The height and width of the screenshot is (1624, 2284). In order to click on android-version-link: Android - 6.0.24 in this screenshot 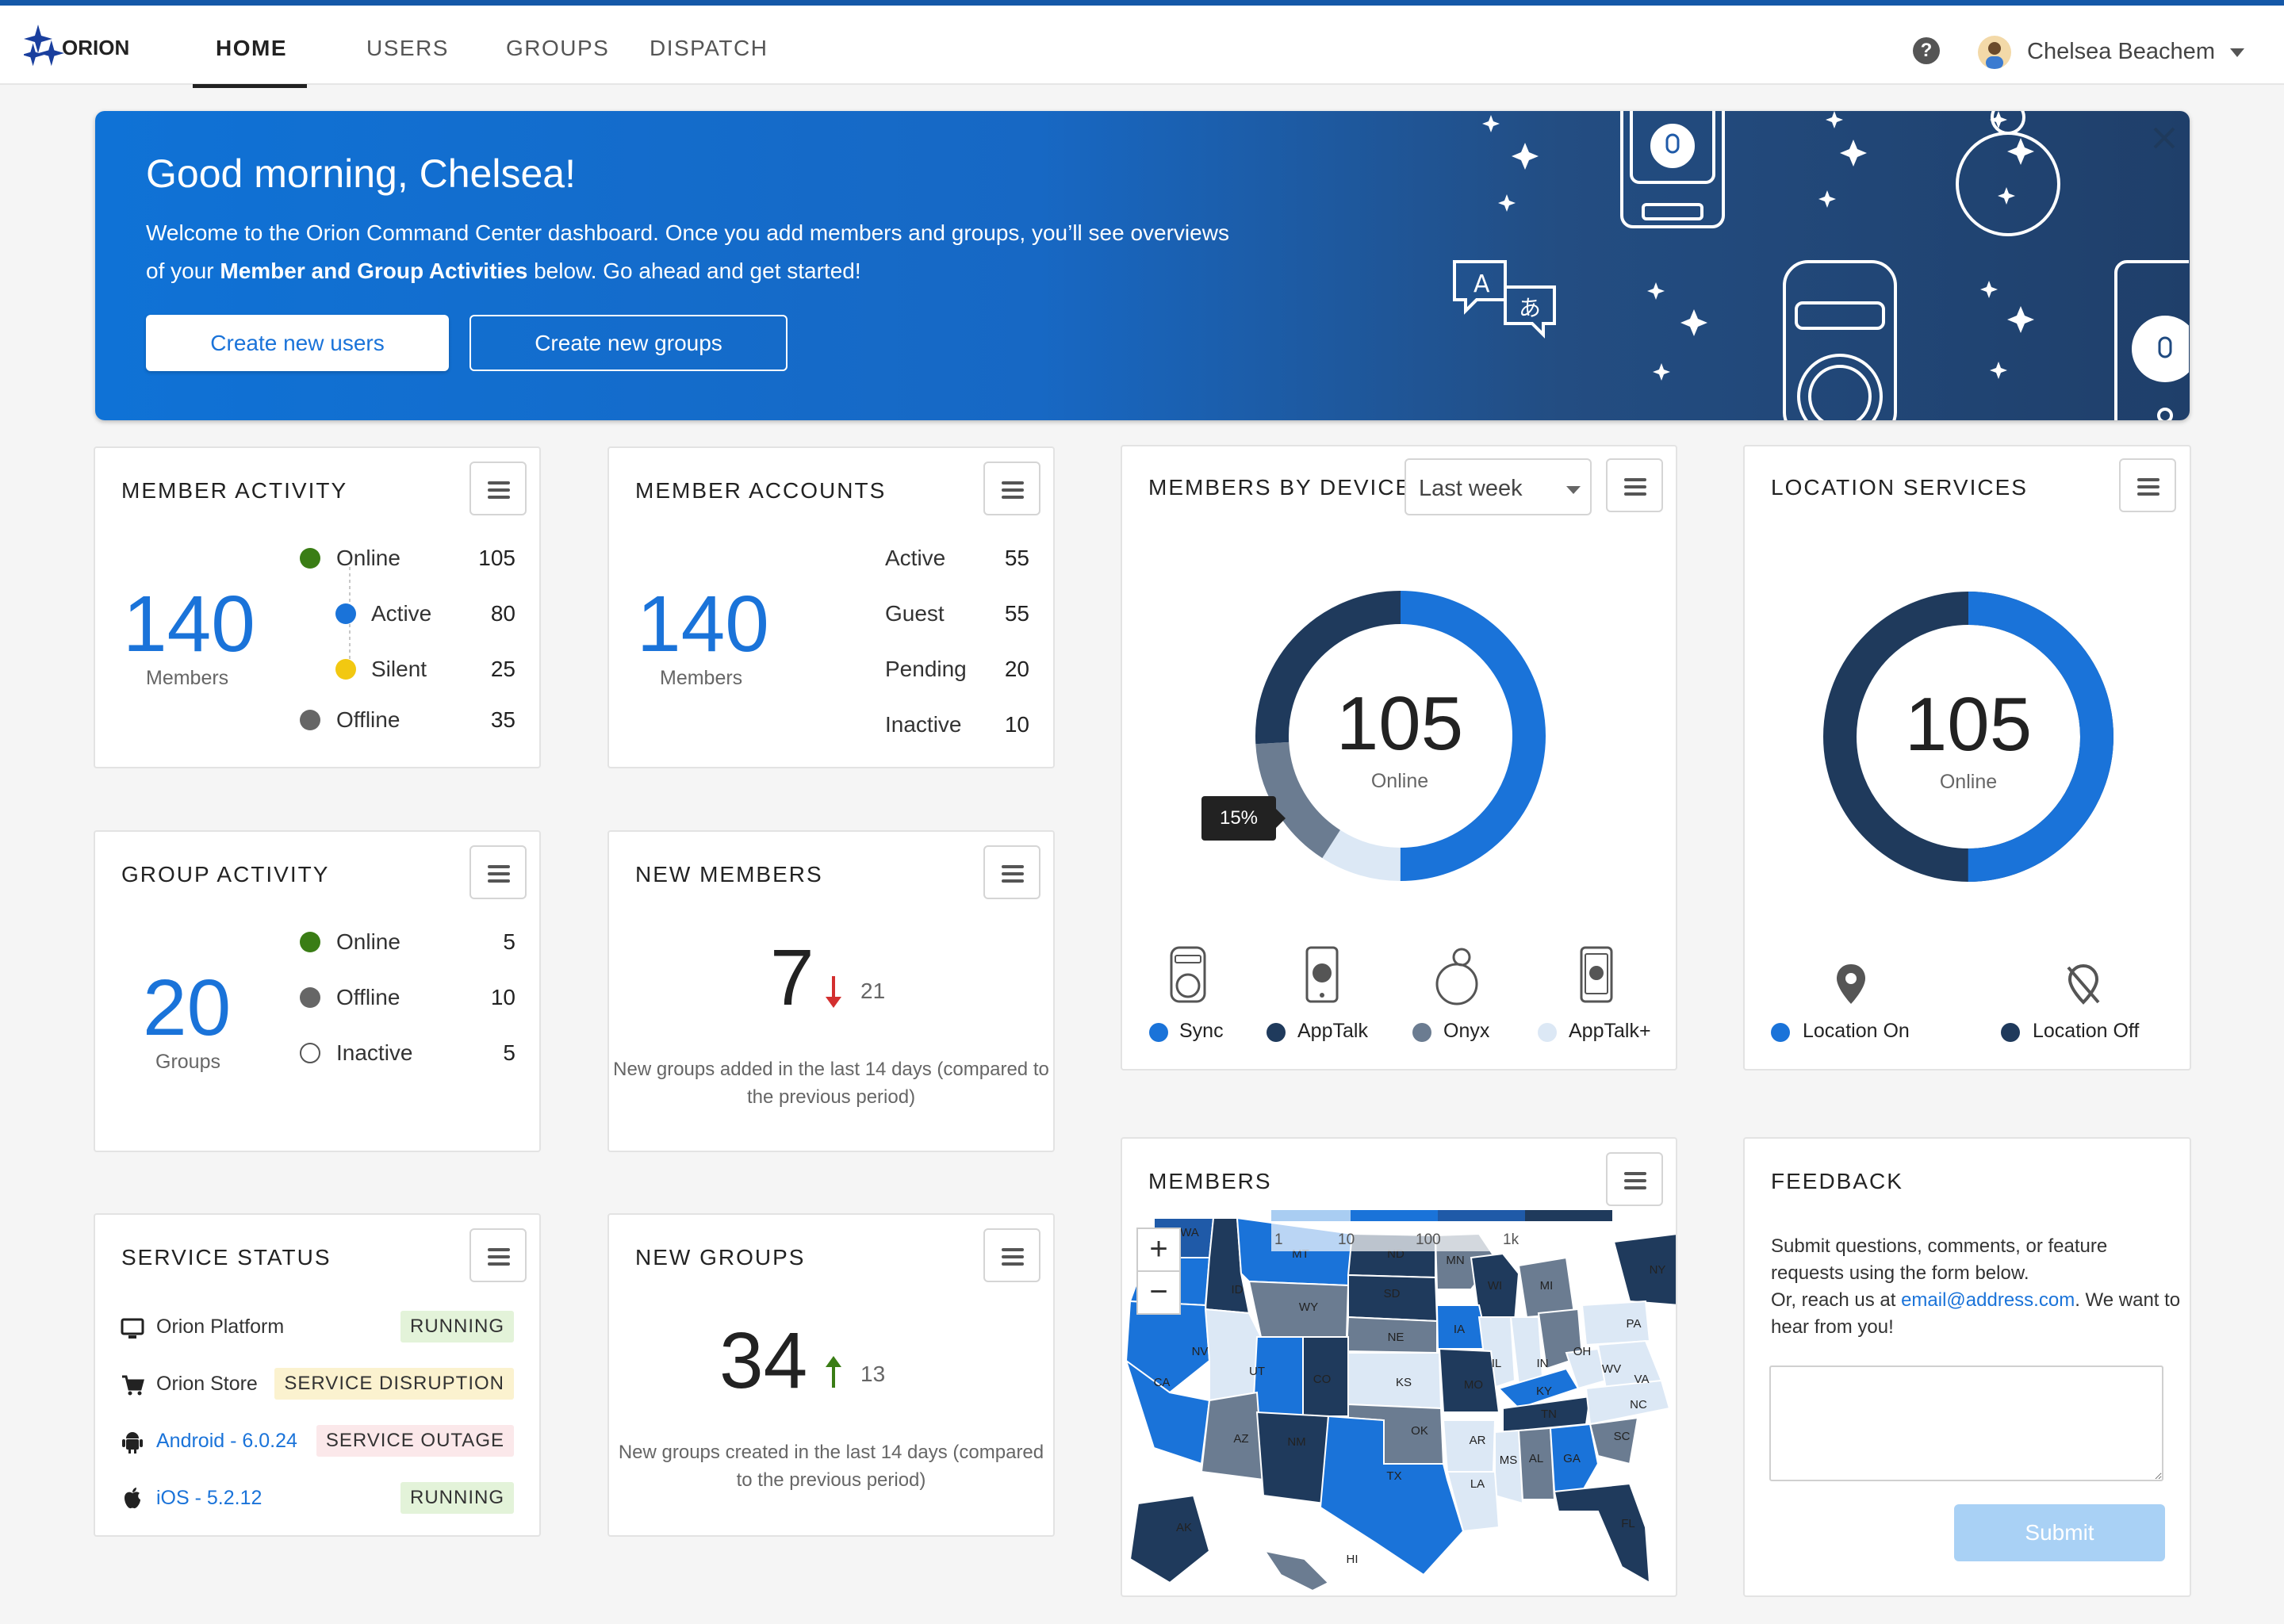, I will do `click(226, 1441)`.